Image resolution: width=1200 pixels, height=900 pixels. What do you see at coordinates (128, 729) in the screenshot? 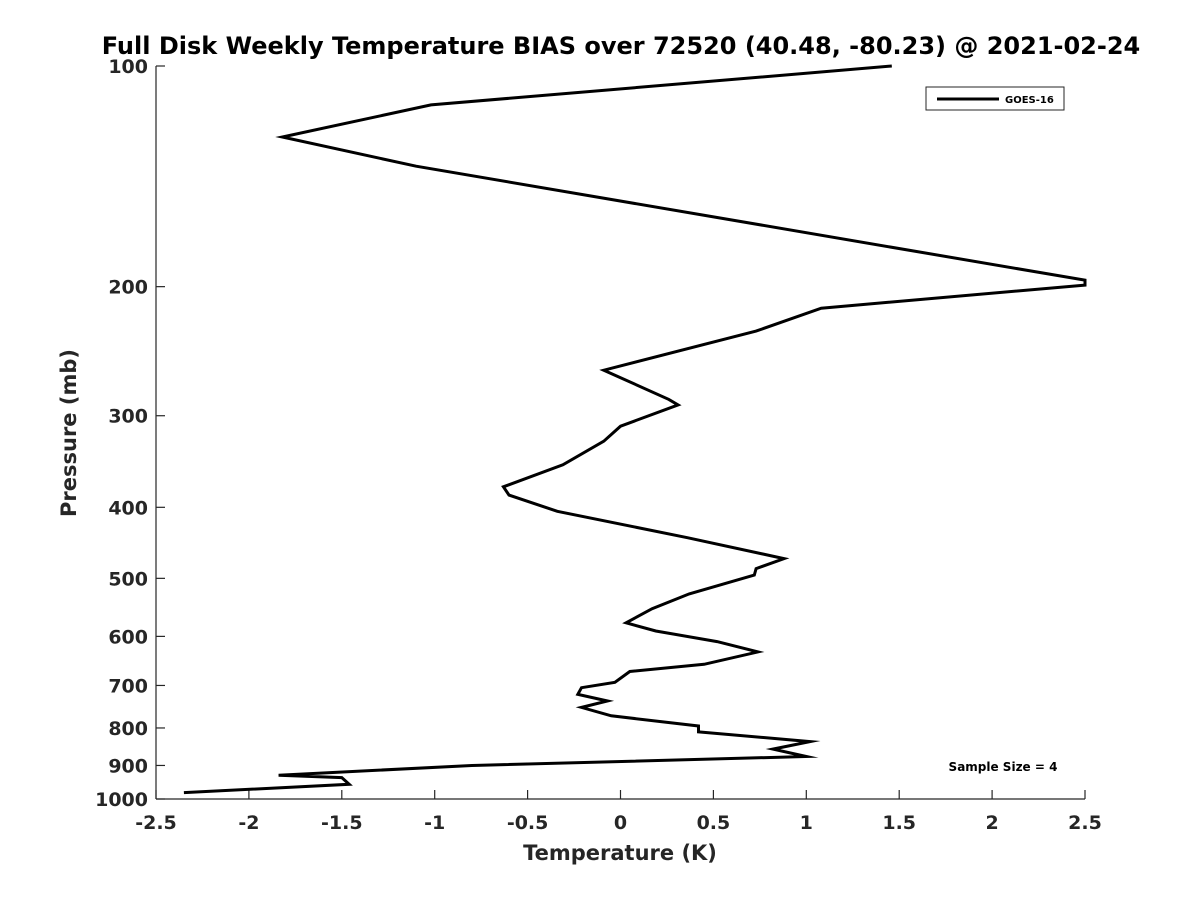
I see `y-tick-label: 800` at bounding box center [128, 729].